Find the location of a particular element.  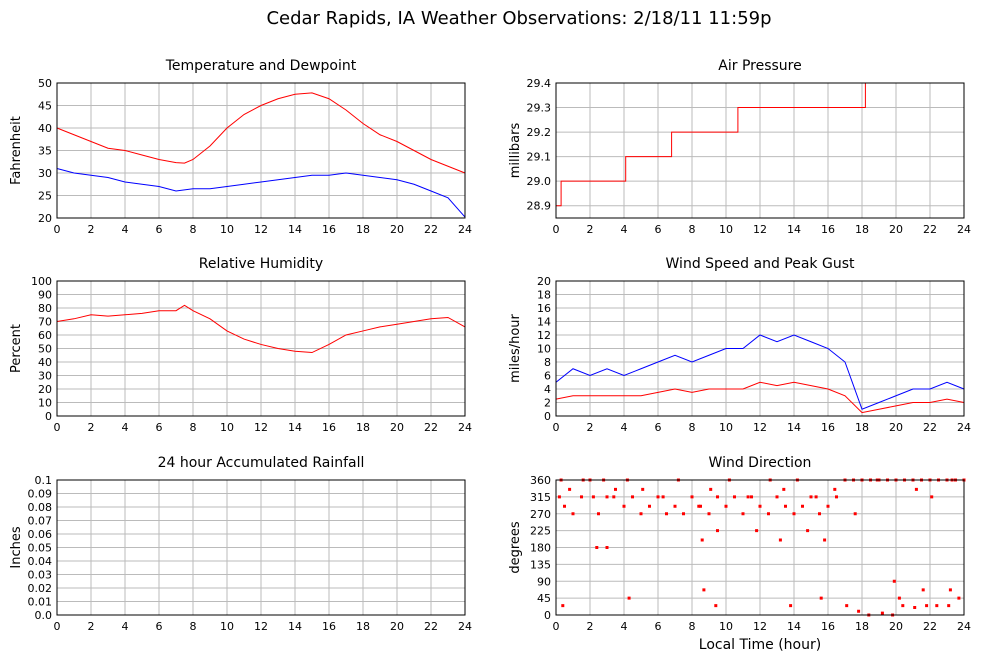

y-axis-label: Inches is located at coordinates (16, 547).